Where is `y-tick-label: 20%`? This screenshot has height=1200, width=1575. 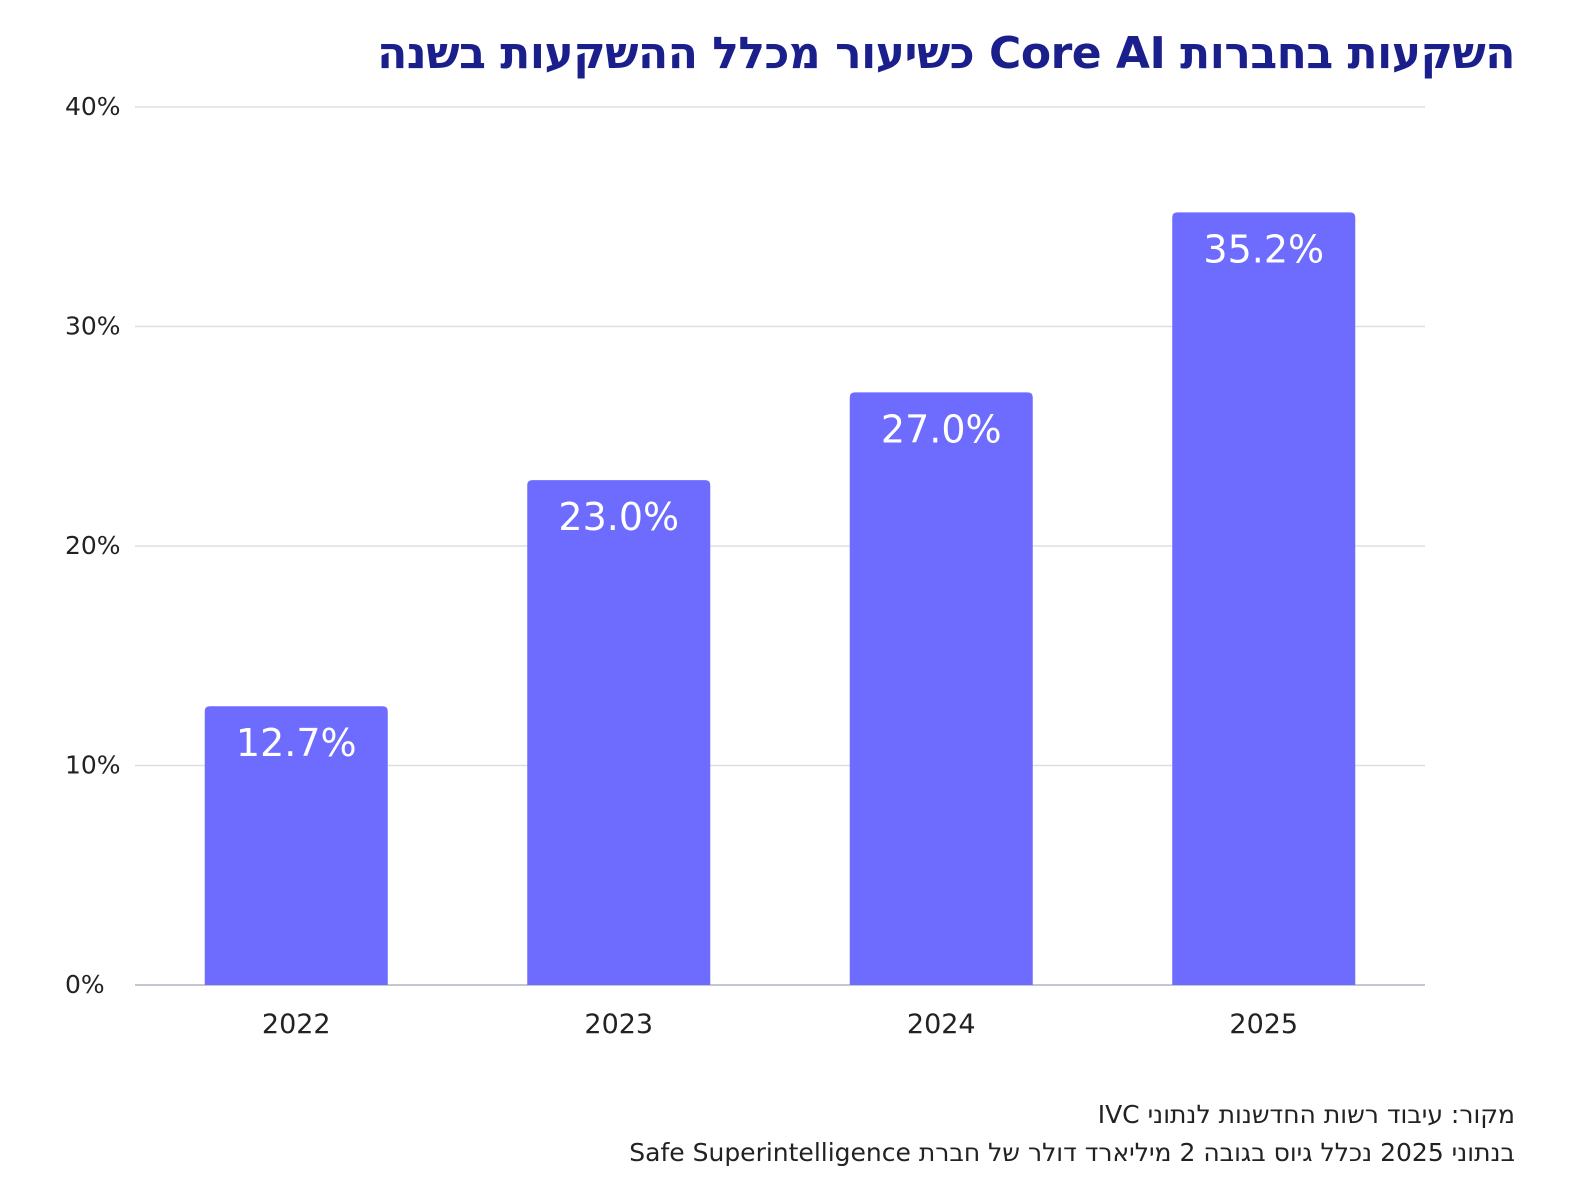 y-tick-label: 20% is located at coordinates (93, 545).